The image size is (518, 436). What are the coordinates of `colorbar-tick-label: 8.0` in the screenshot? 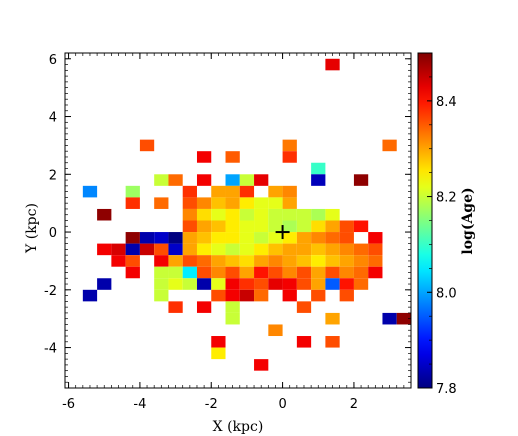 It's located at (446, 293).